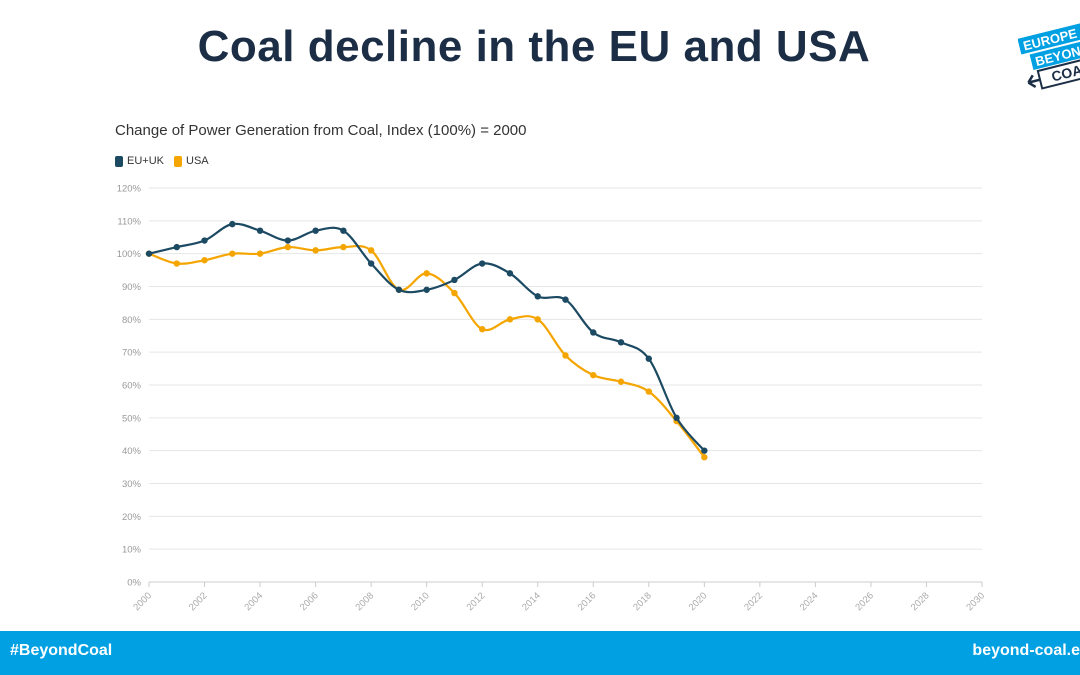 This screenshot has width=1080, height=675. I want to click on footer-website: beyond-coal.e, so click(1026, 650).